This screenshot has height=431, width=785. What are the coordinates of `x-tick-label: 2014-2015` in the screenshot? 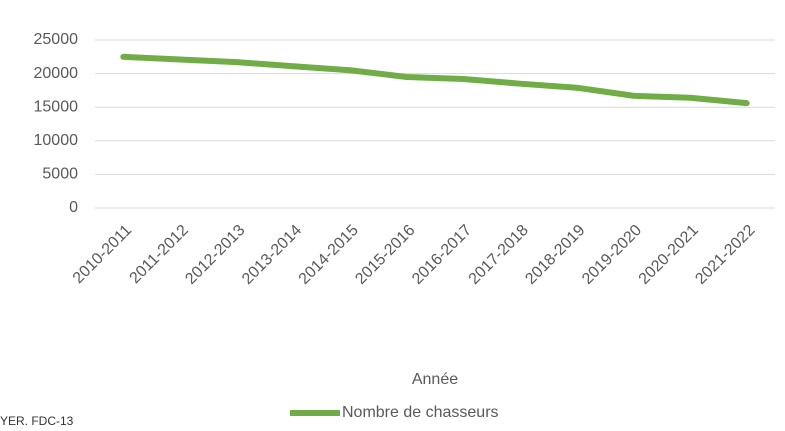 It's located at (329, 255).